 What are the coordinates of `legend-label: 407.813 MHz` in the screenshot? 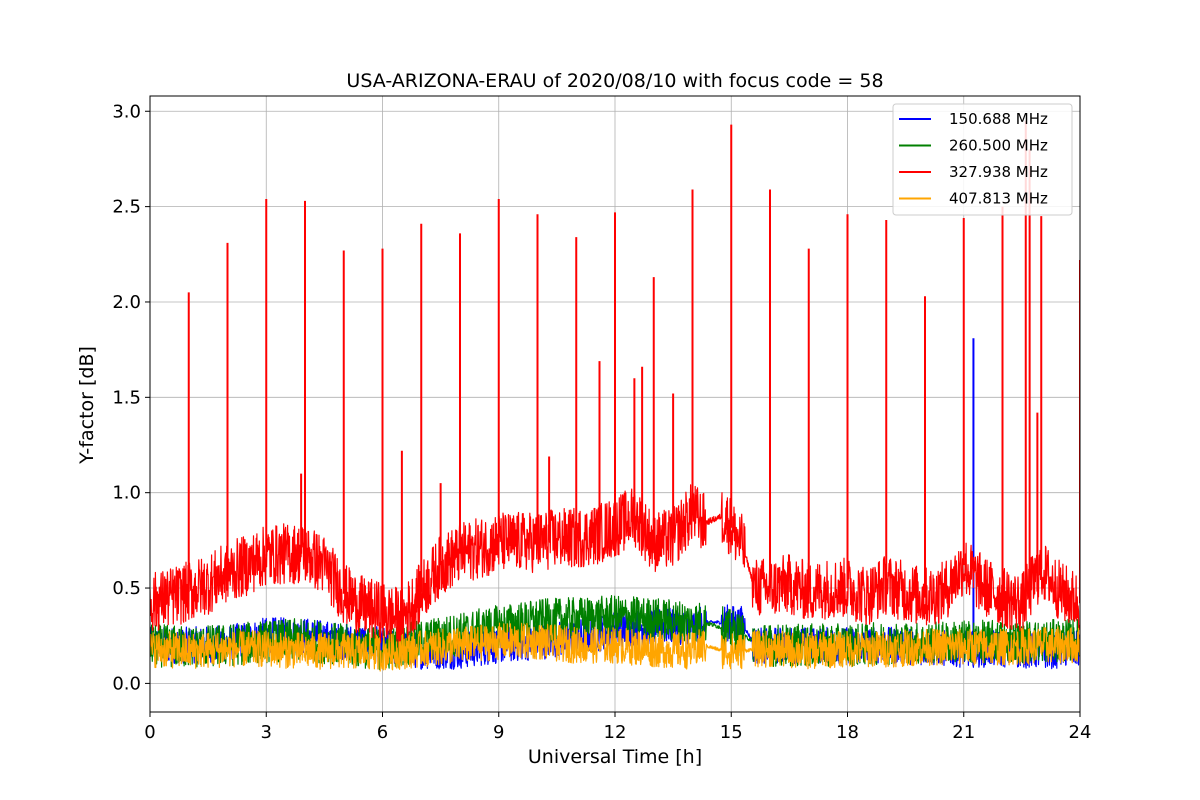 It's located at (998, 199).